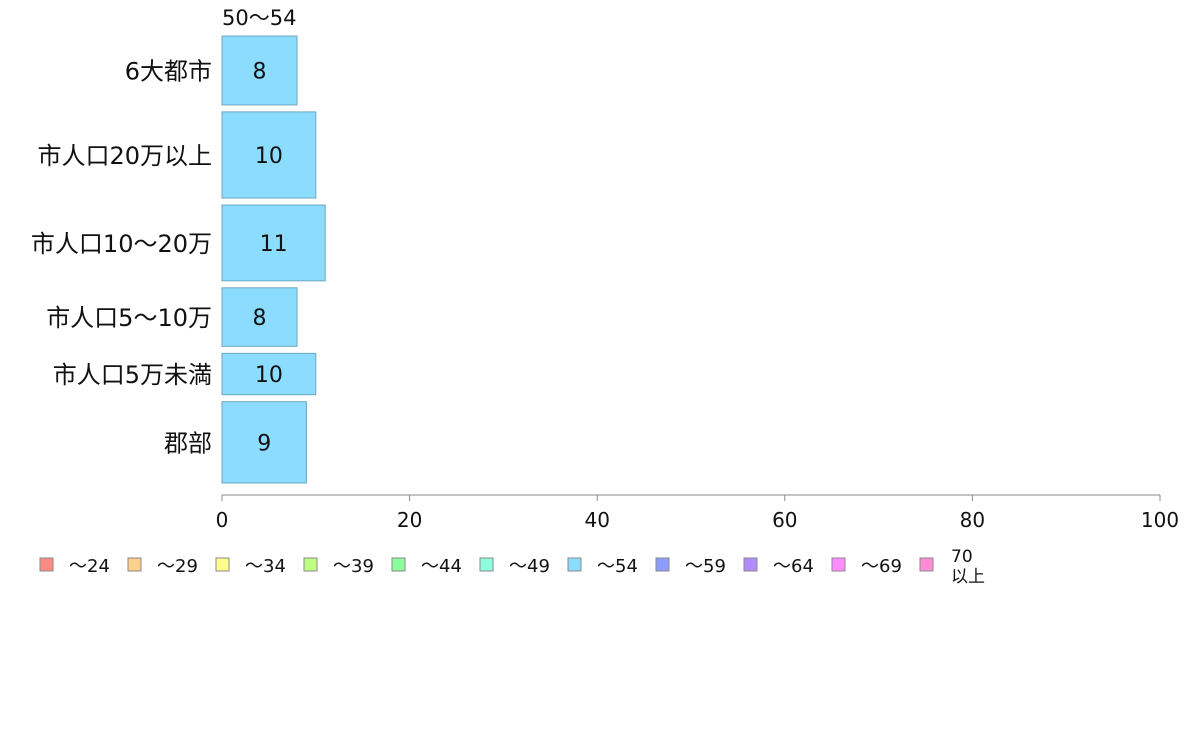 This screenshot has width=1188, height=740. I want to click on x-tick-label: 60, so click(784, 520).